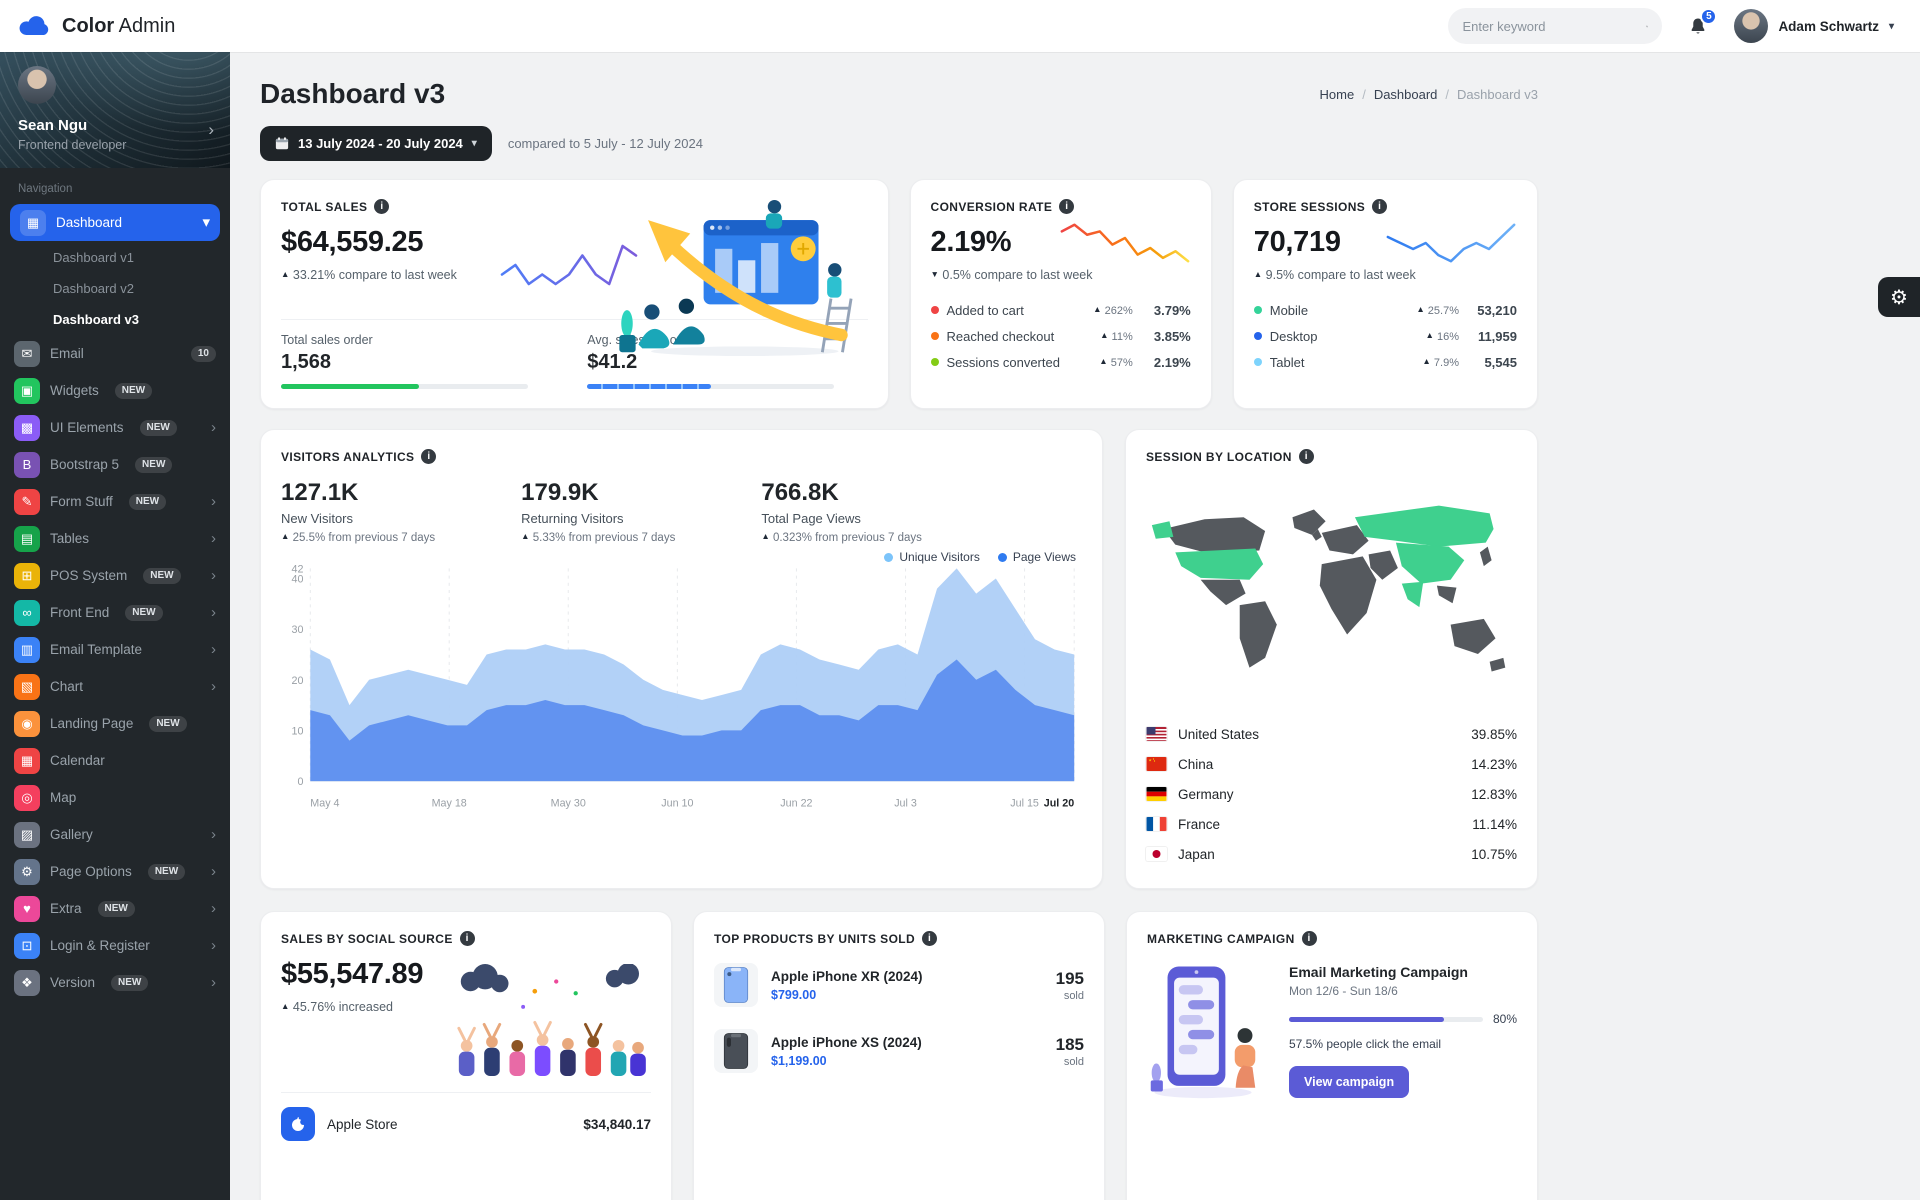  I want to click on search-input, so click(1550, 26).